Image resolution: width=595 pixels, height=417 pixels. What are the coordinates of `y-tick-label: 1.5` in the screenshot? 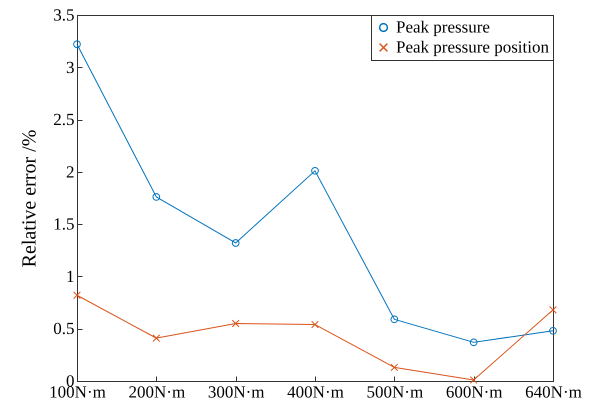 It's located at (63, 224).